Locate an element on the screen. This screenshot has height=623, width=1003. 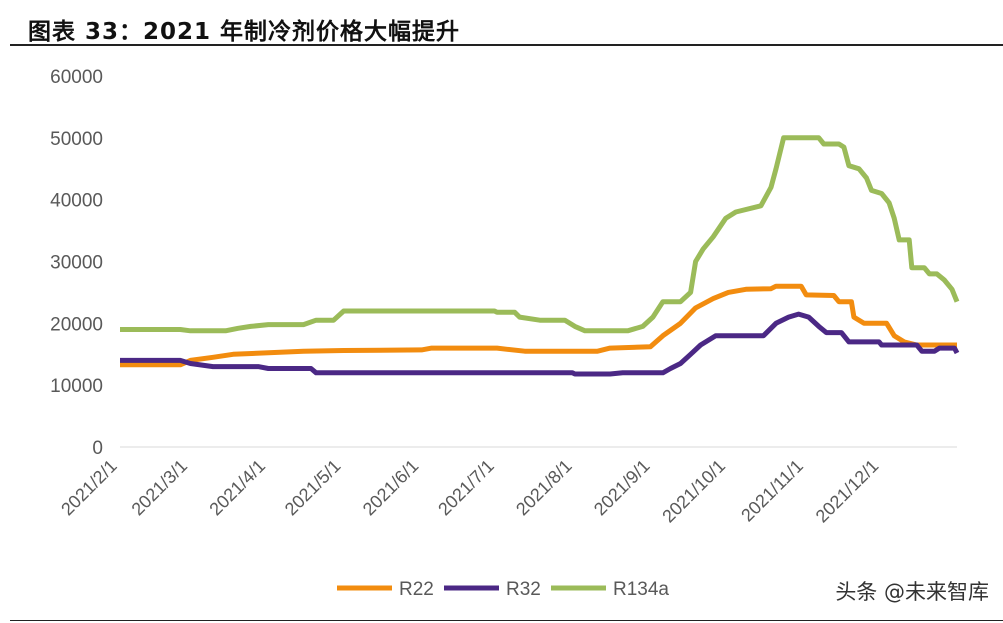
series-line-r32 is located at coordinates (540, 344).